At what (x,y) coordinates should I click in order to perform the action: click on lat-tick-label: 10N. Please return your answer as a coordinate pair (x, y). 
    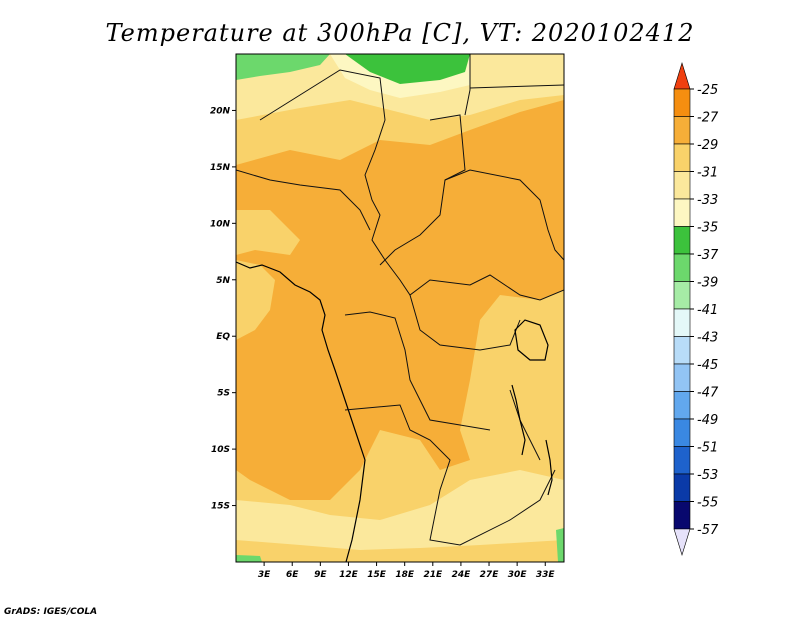
    Looking at the image, I should click on (220, 224).